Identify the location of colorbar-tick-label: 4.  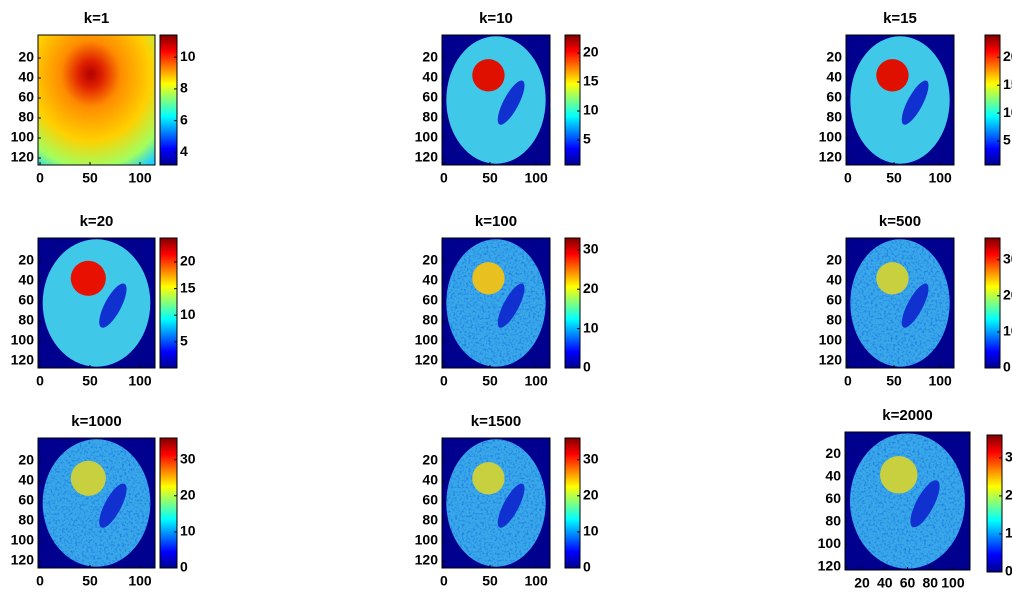
(184, 151).